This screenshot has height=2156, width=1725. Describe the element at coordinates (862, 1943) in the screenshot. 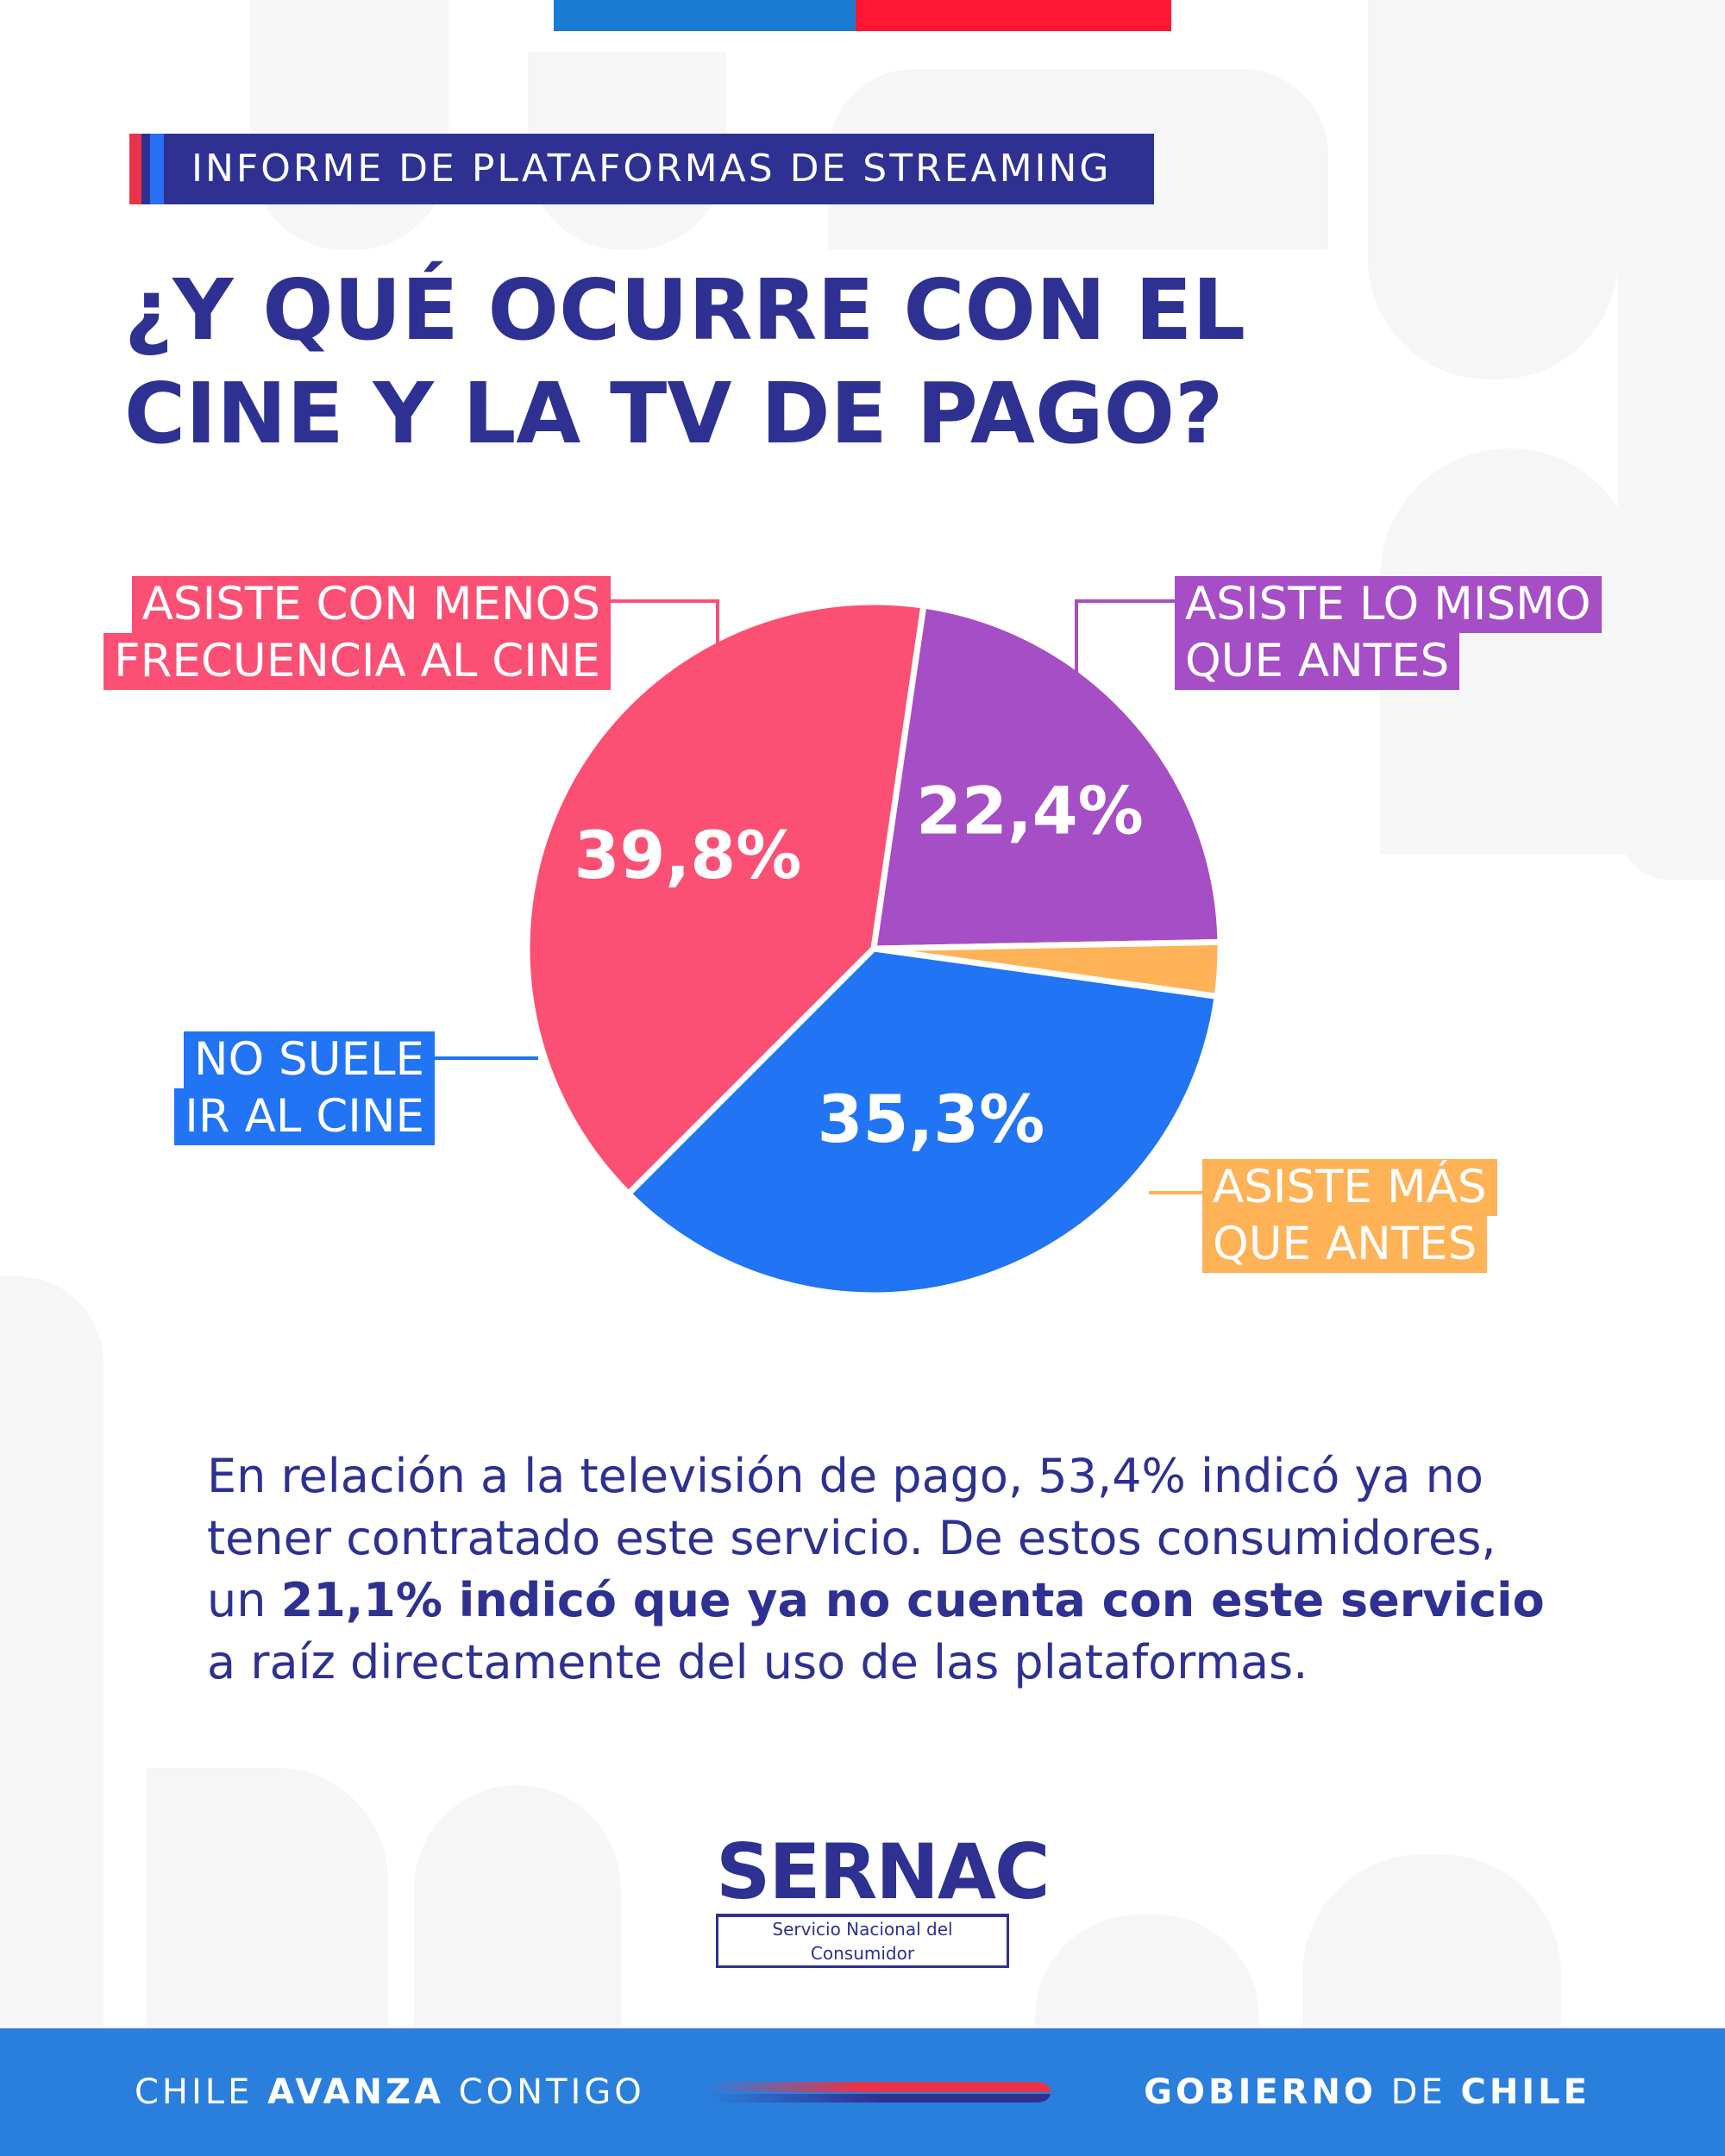

I see `sernac-logo-subtitle: Servicio Nacional del Consumidor` at that location.